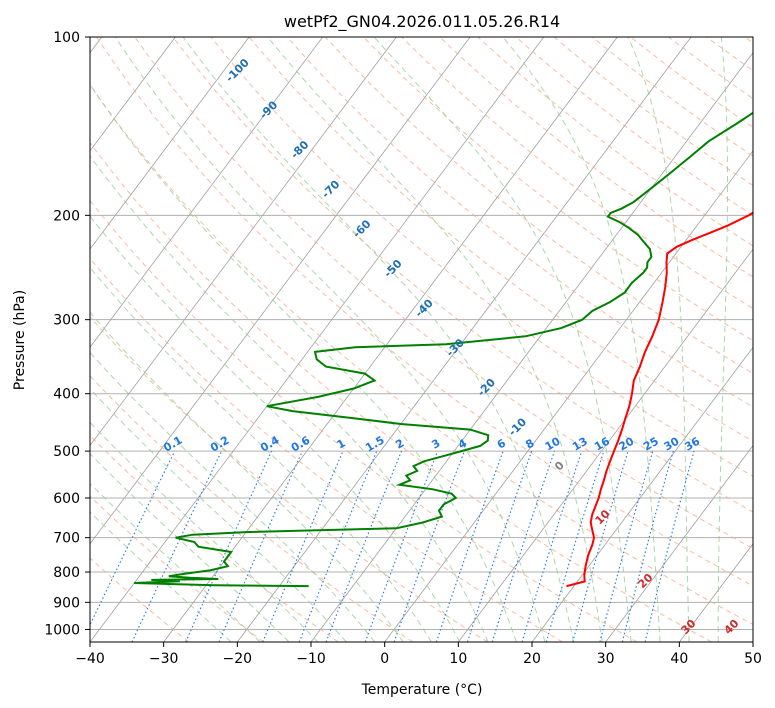 The height and width of the screenshot is (708, 775). What do you see at coordinates (66, 499) in the screenshot?
I see `y-tick-label: 600` at bounding box center [66, 499].